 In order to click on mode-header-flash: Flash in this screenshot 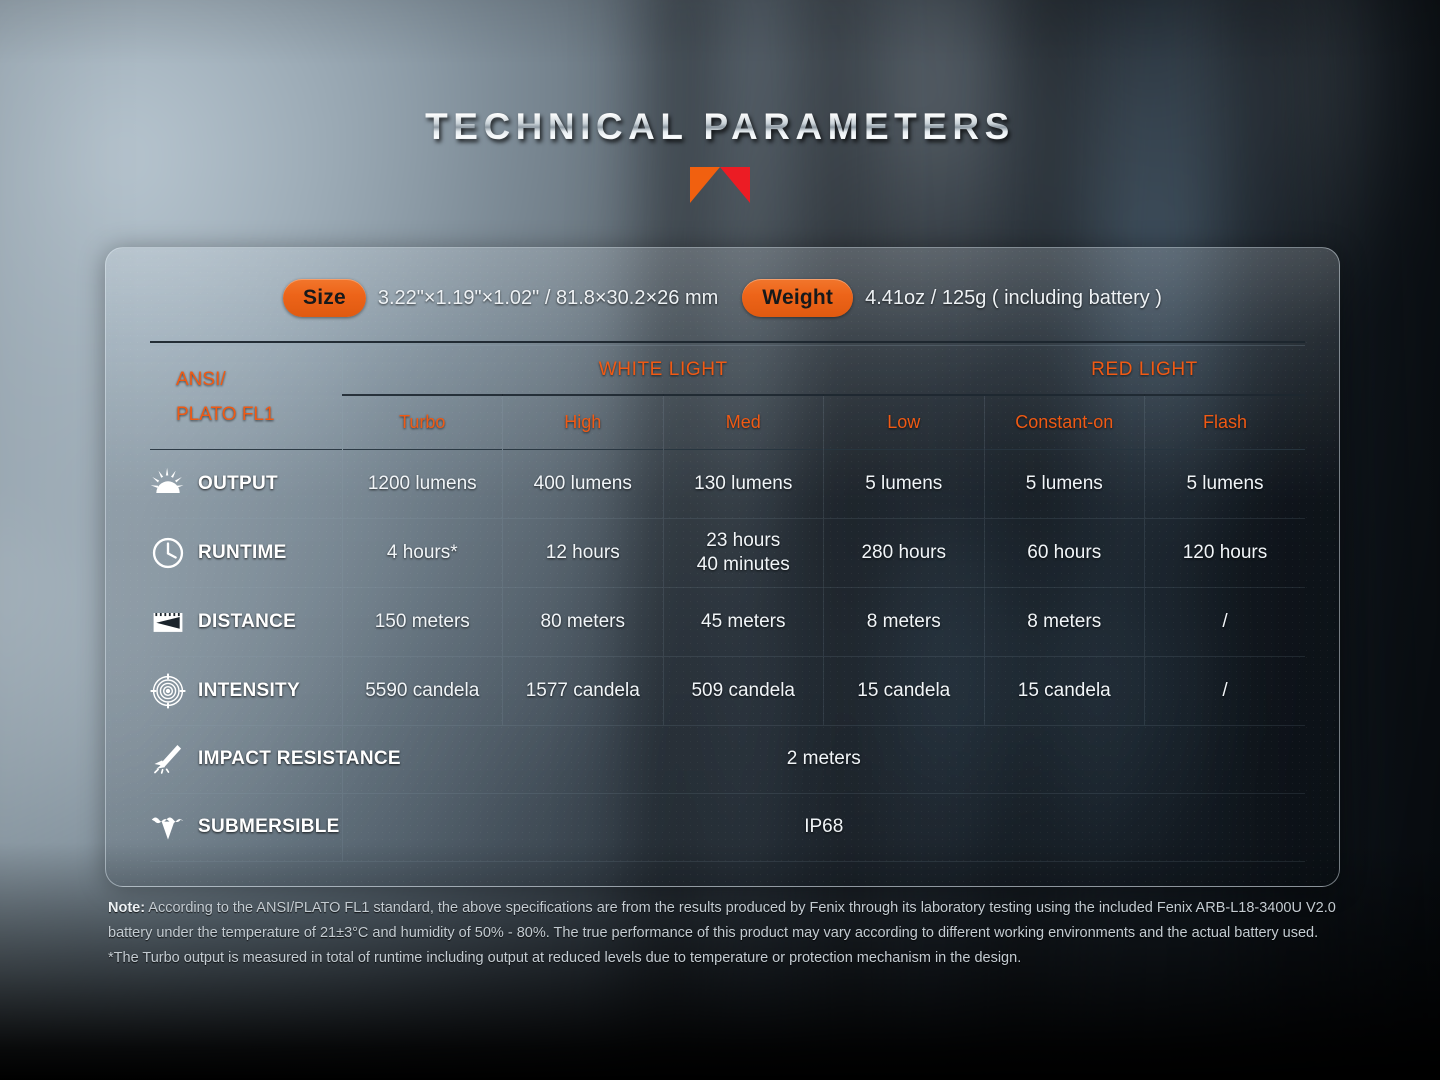, I will do `click(1224, 422)`.